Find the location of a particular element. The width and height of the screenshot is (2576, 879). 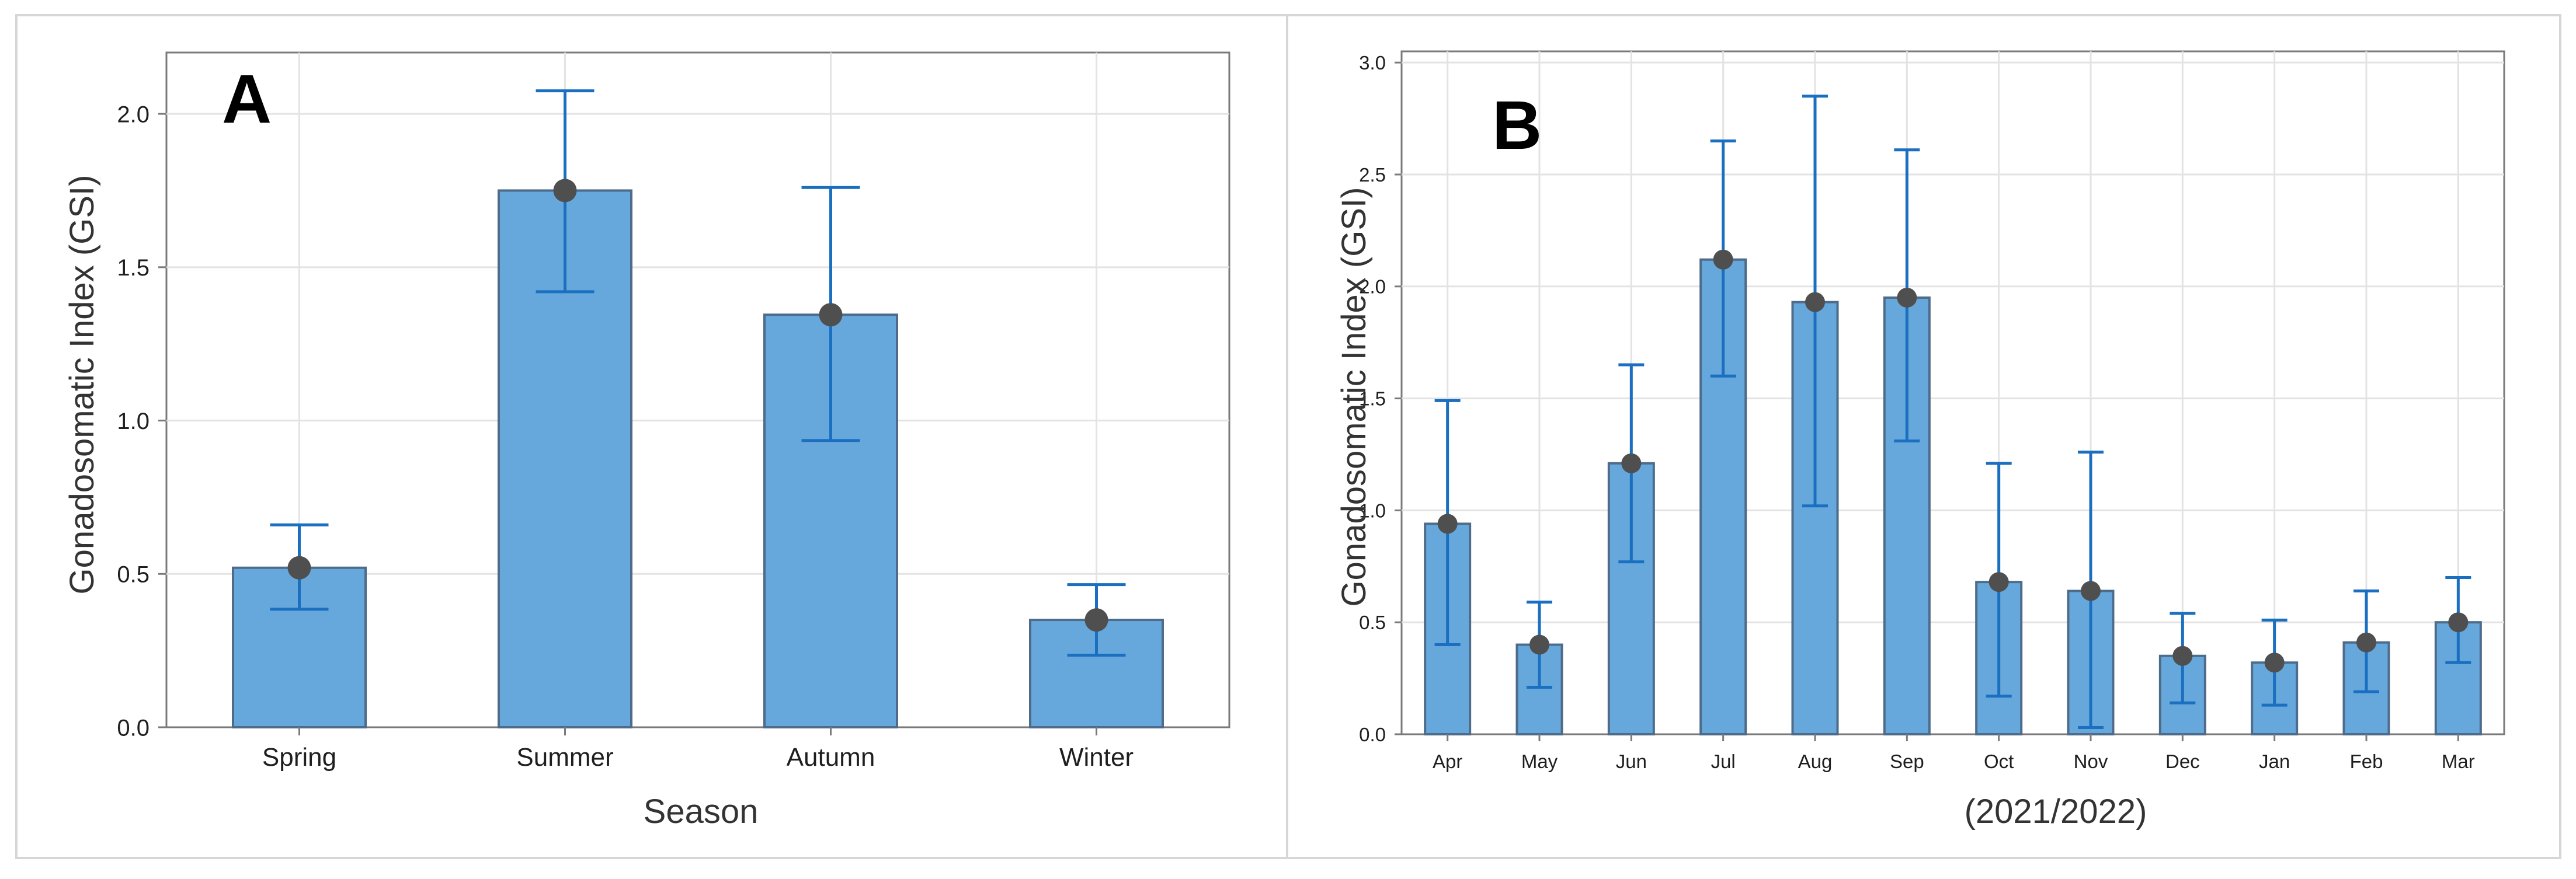

panel-b-x-tick-label: Dec is located at coordinates (2182, 761).